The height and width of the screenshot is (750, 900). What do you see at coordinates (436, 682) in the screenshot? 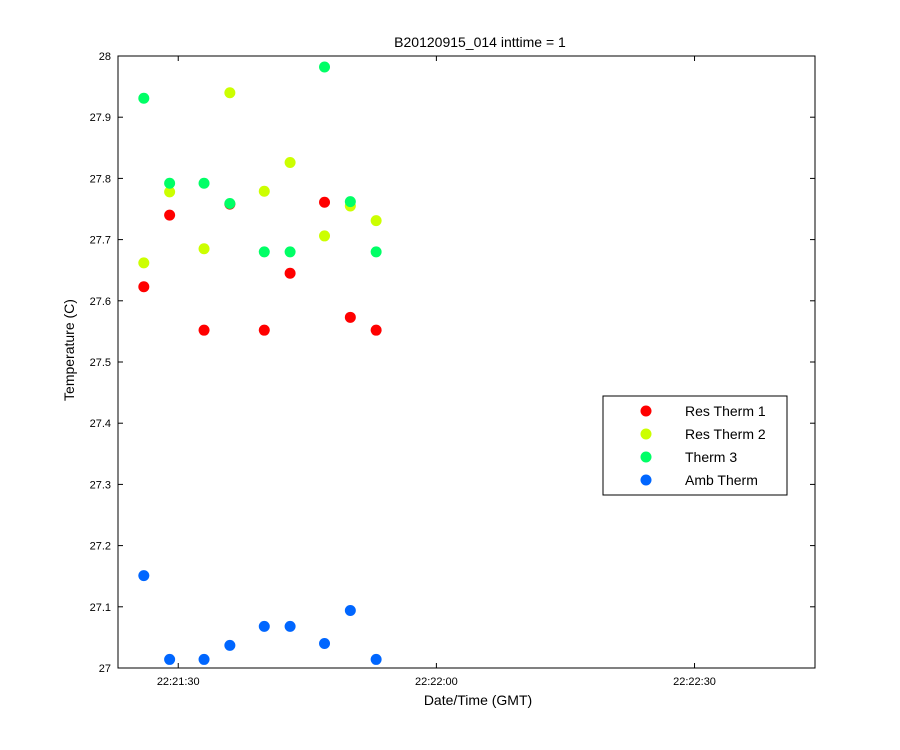
I see `x-tick-label: 22:22:00` at bounding box center [436, 682].